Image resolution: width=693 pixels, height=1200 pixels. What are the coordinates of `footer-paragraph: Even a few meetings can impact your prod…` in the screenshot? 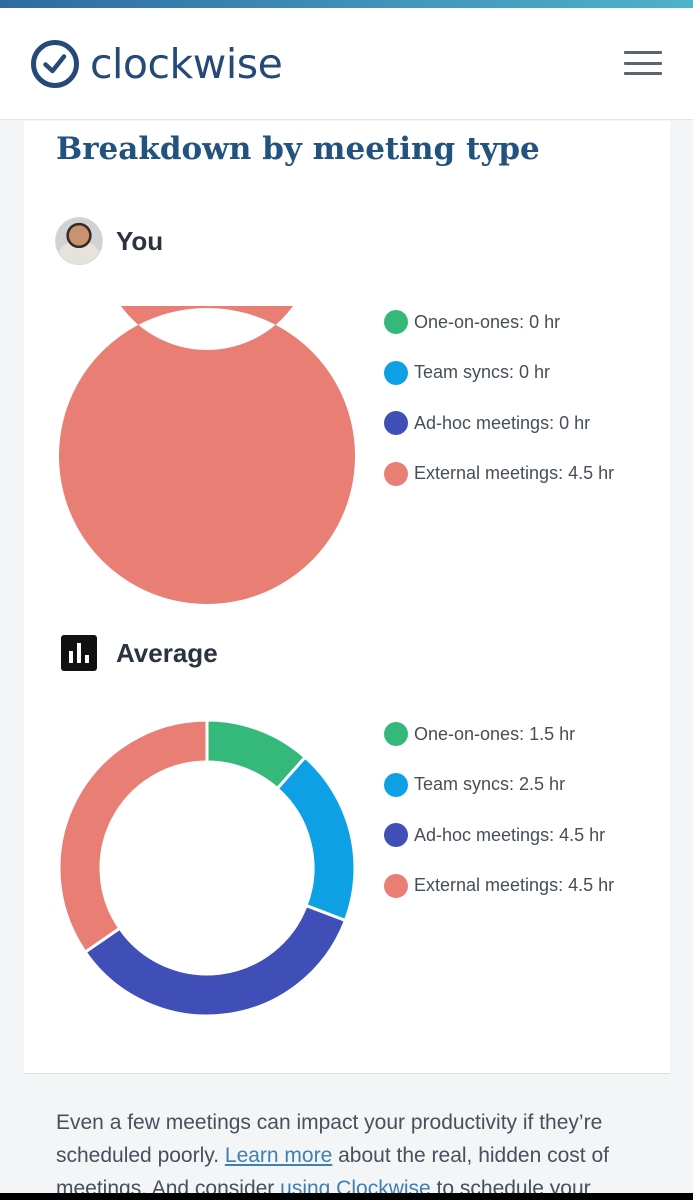 It's located at (356, 1153).